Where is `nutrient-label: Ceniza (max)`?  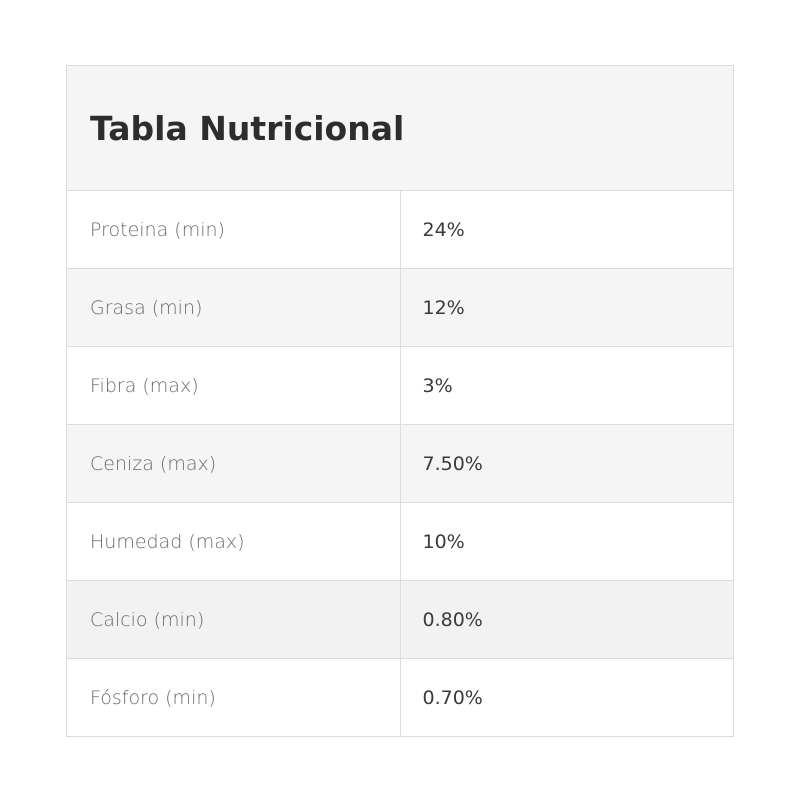 nutrient-label: Ceniza (max) is located at coordinates (233, 463).